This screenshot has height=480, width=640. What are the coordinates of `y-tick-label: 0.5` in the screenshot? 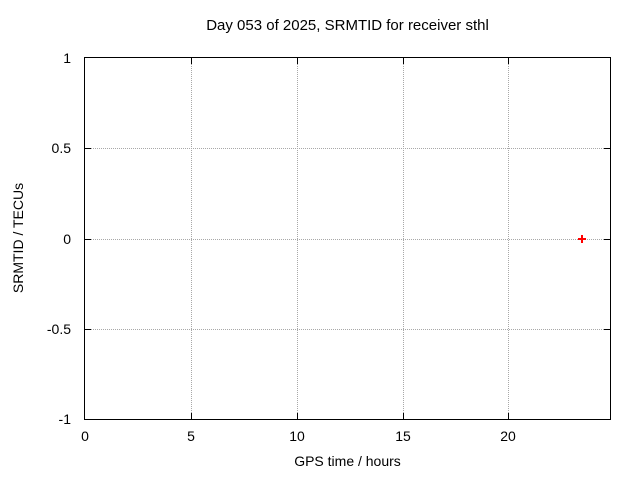 It's located at (61, 148).